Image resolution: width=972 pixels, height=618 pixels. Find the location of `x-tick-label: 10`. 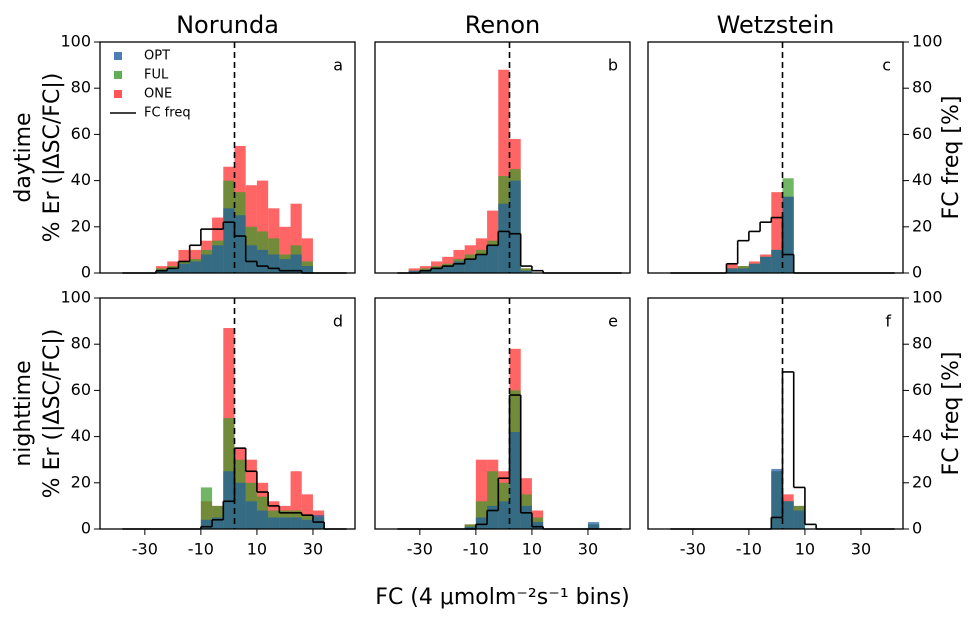

x-tick-label: 10 is located at coordinates (257, 549).